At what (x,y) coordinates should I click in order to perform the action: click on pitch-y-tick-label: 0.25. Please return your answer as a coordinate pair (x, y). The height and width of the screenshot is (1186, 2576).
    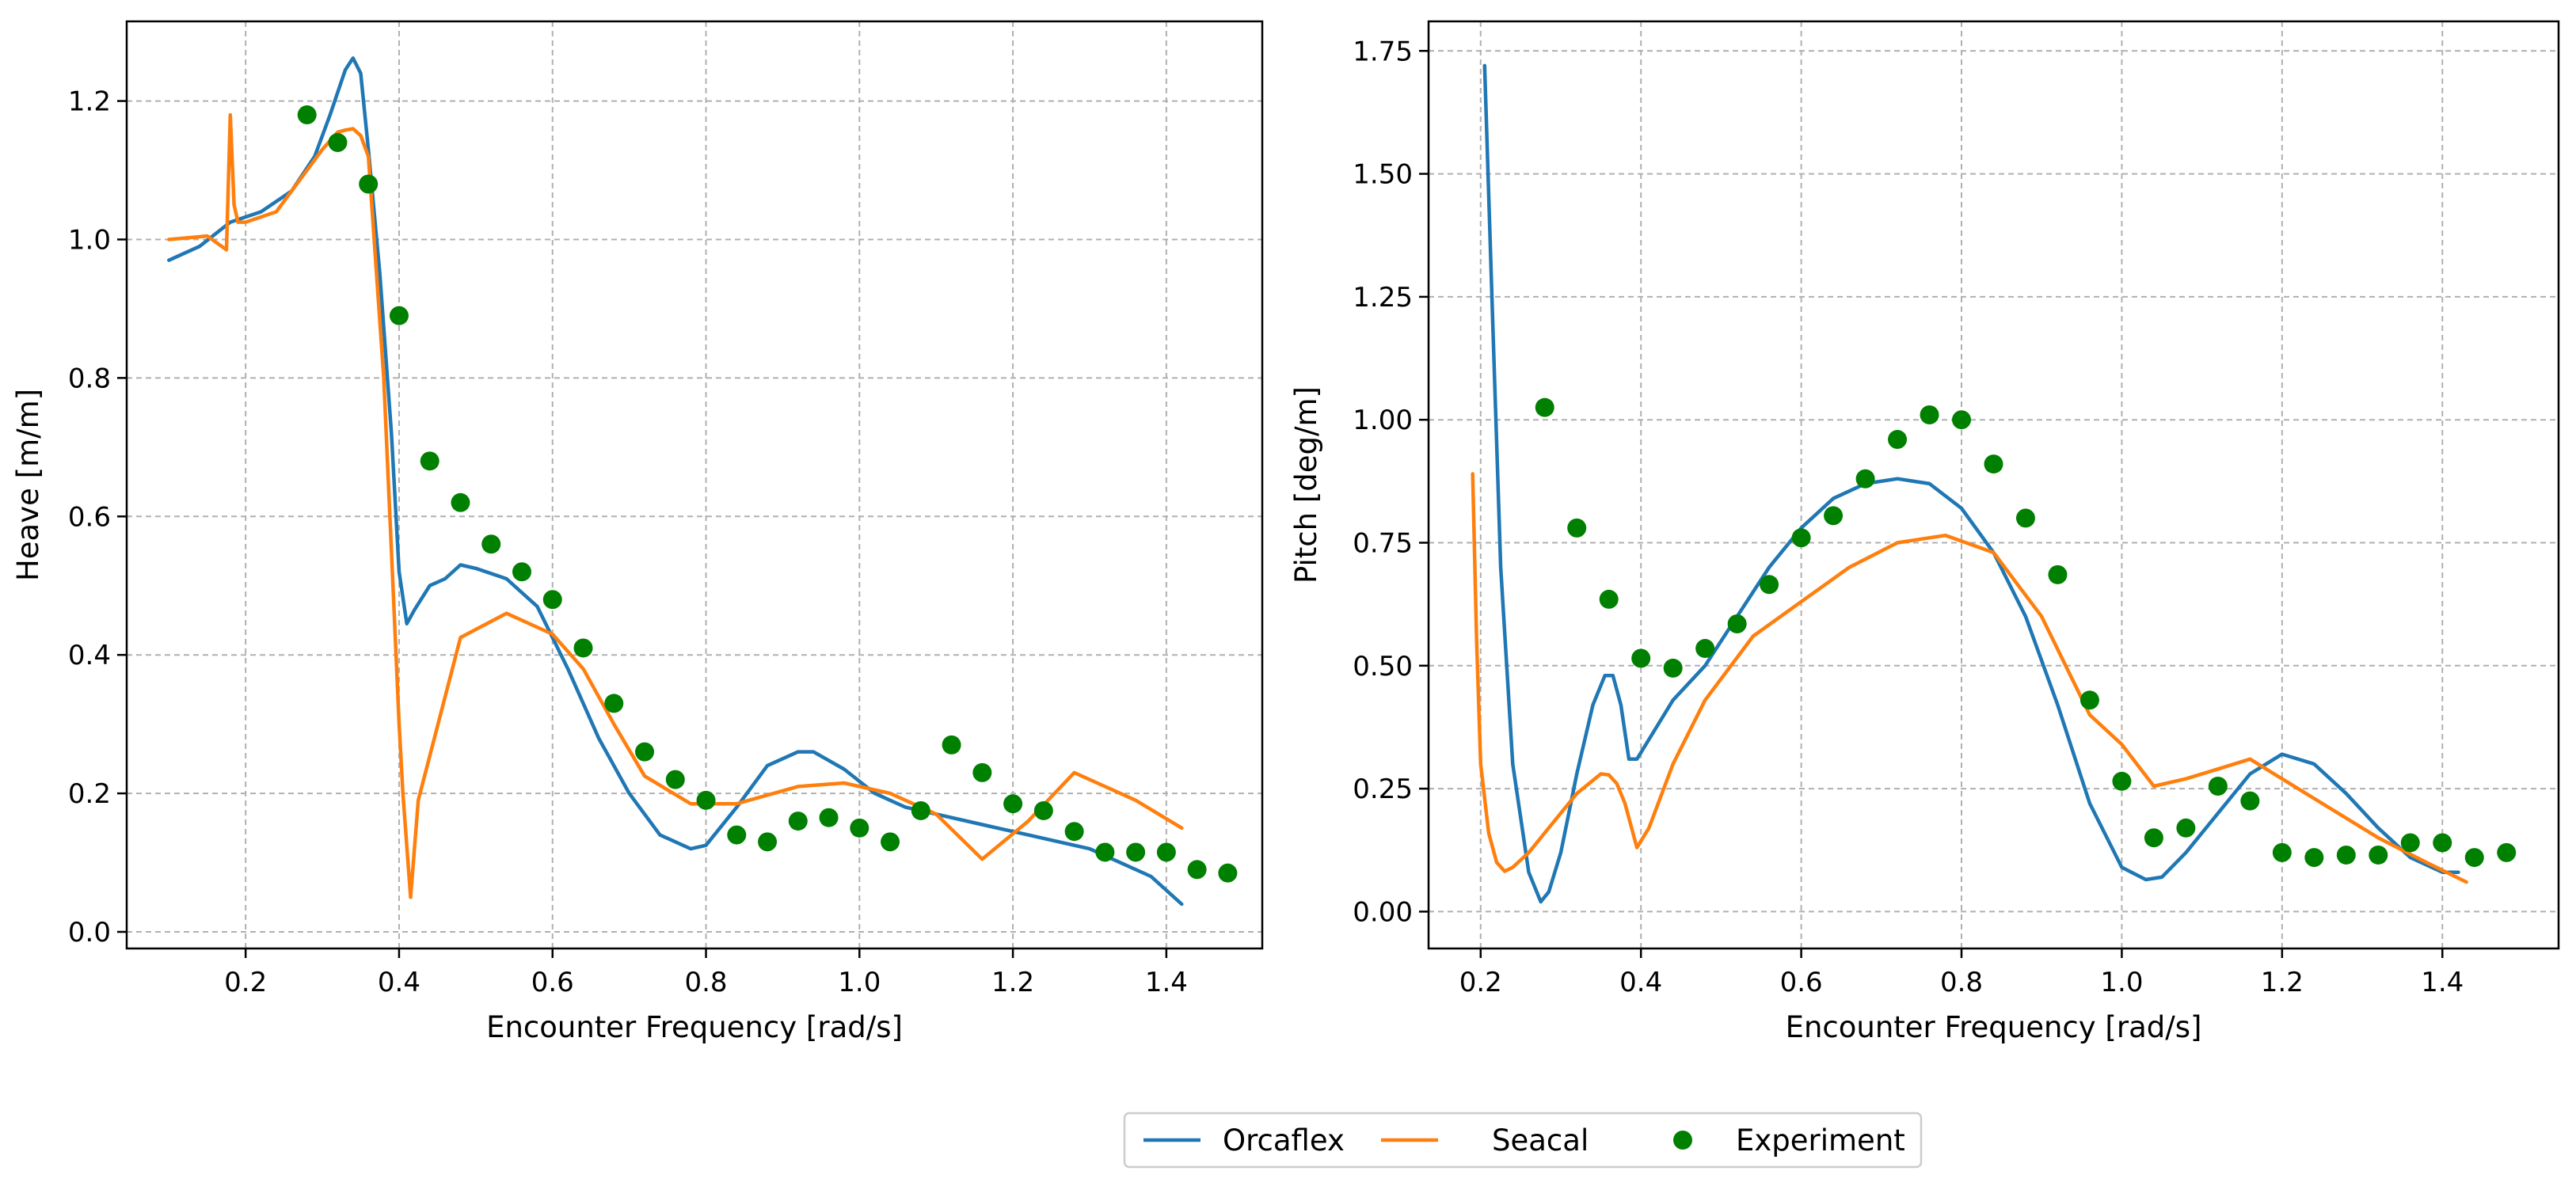
    Looking at the image, I should click on (1383, 789).